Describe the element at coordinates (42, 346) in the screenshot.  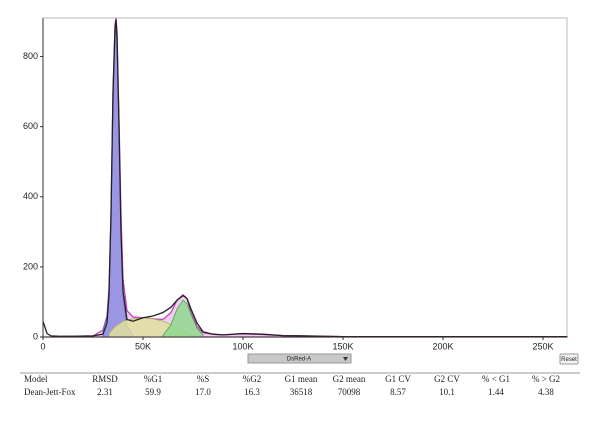
I see `x-tick-label: 0` at that location.